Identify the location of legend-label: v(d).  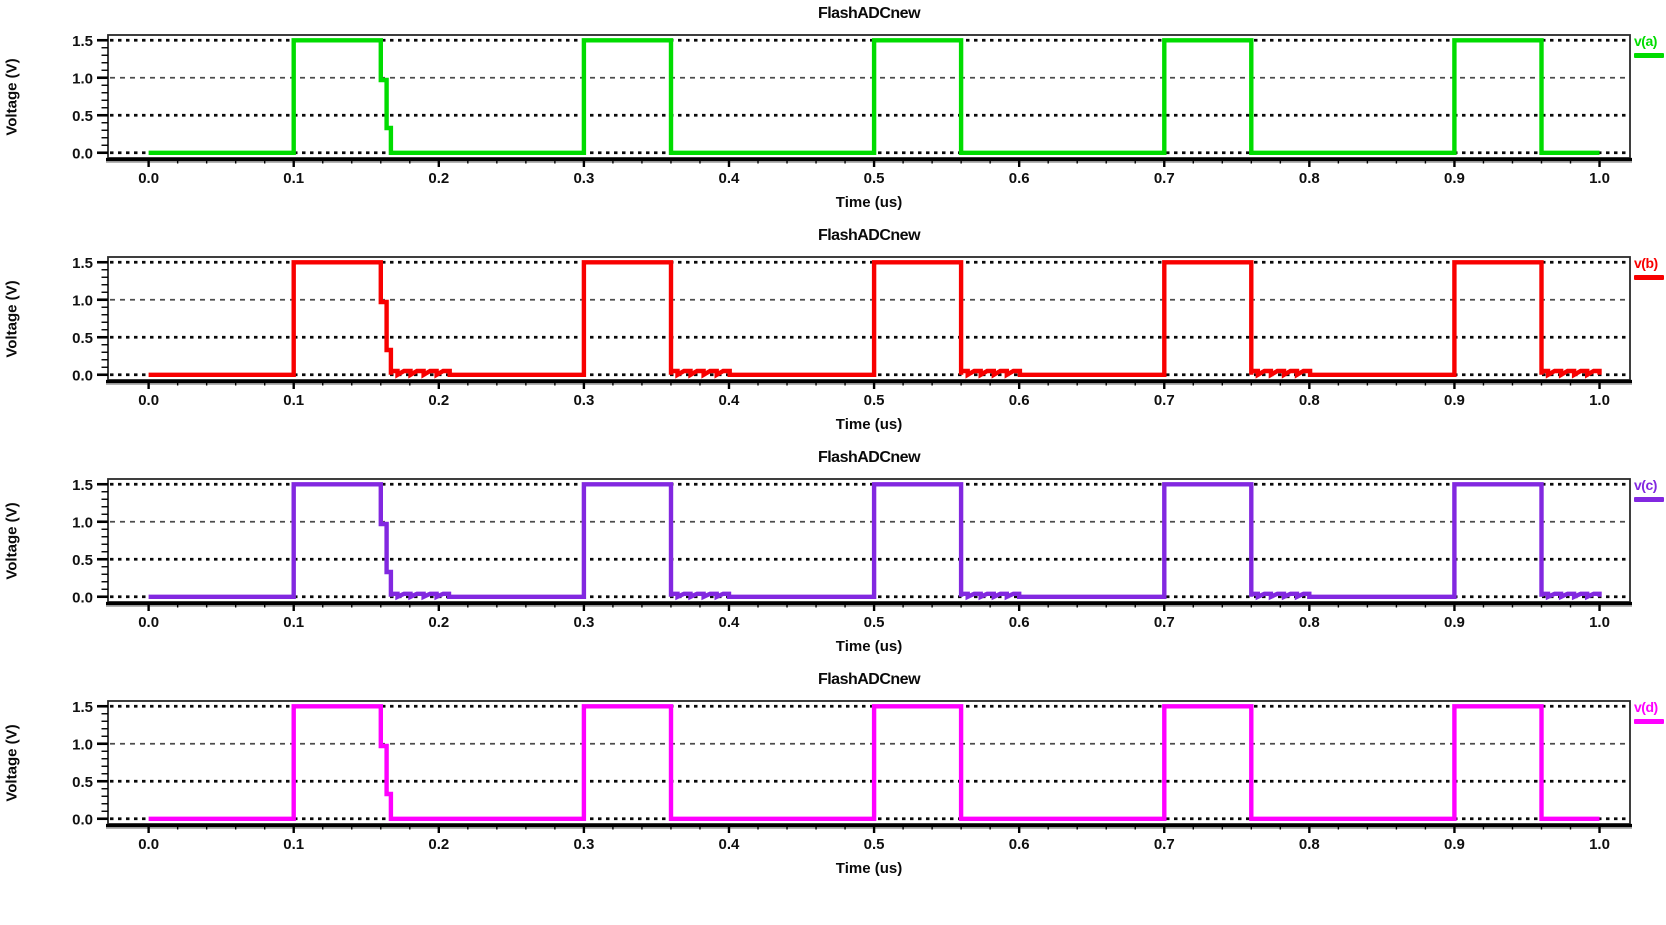
(1646, 707).